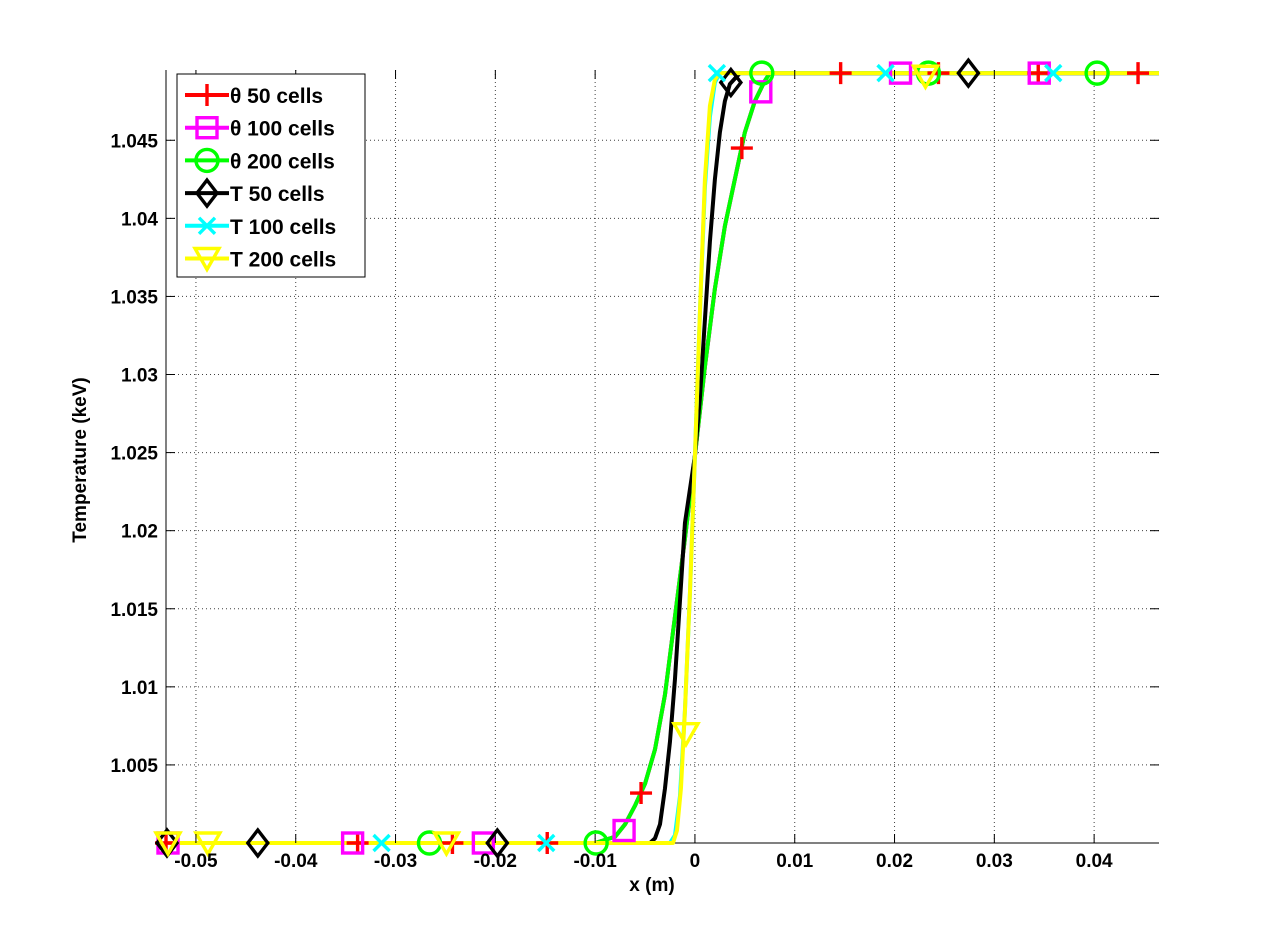 The width and height of the screenshot is (1280, 948). I want to click on y-tick-label: 1.015, so click(134, 610).